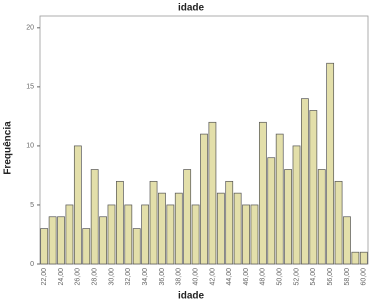 This screenshot has width=382, height=307. I want to click on x-tick-label: 22,00, so click(44, 277).